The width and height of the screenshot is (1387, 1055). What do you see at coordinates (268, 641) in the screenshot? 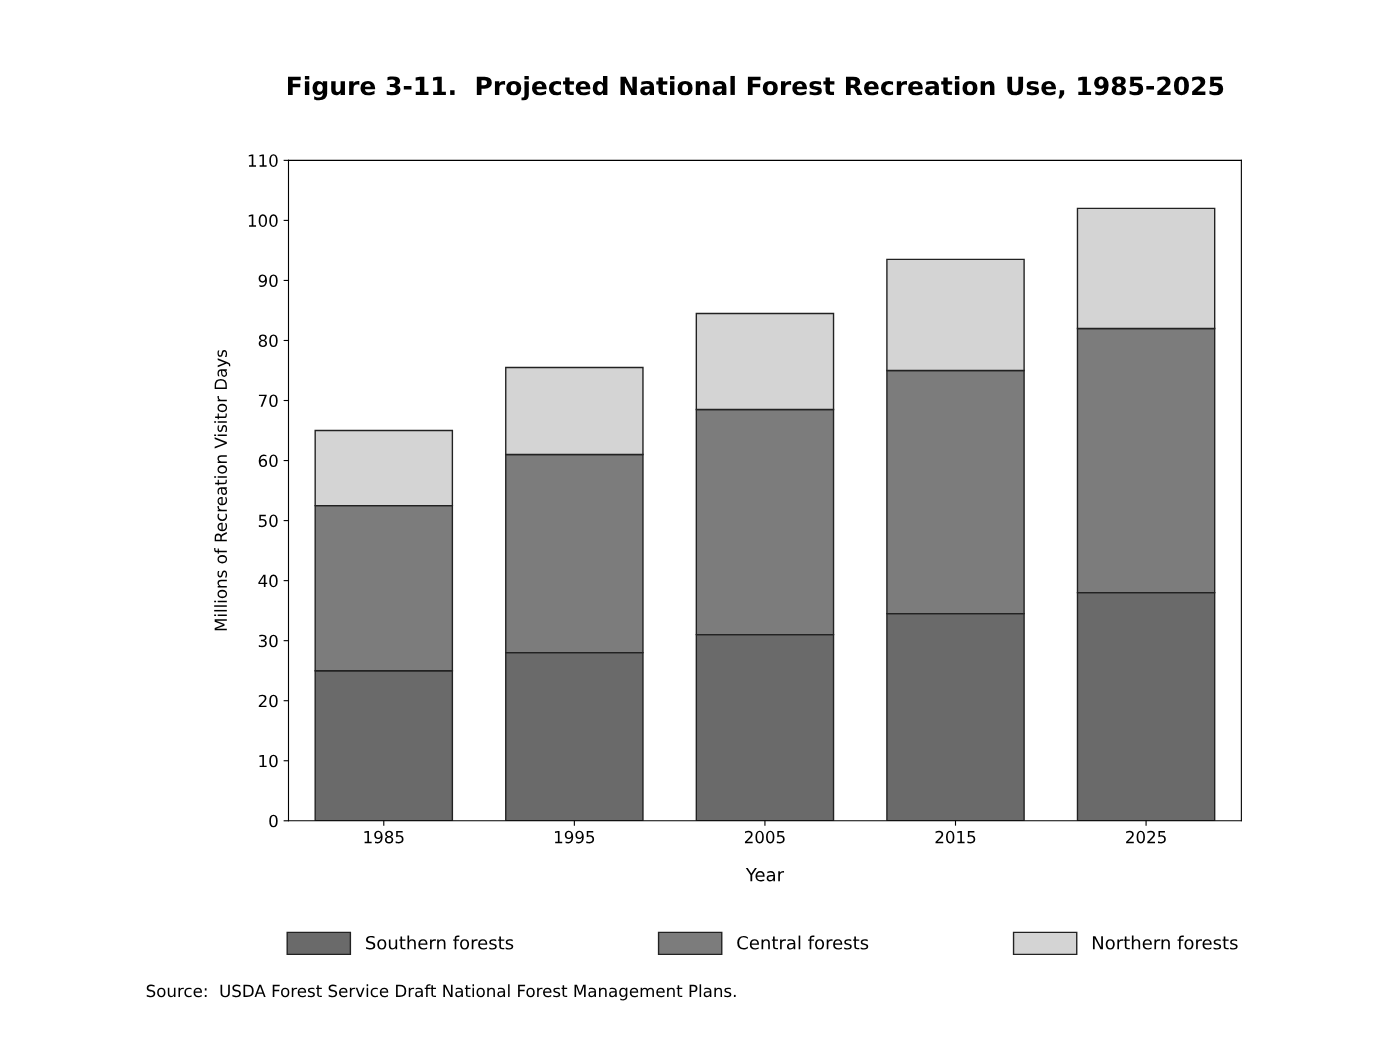
I see `y-tick-label: 30` at bounding box center [268, 641].